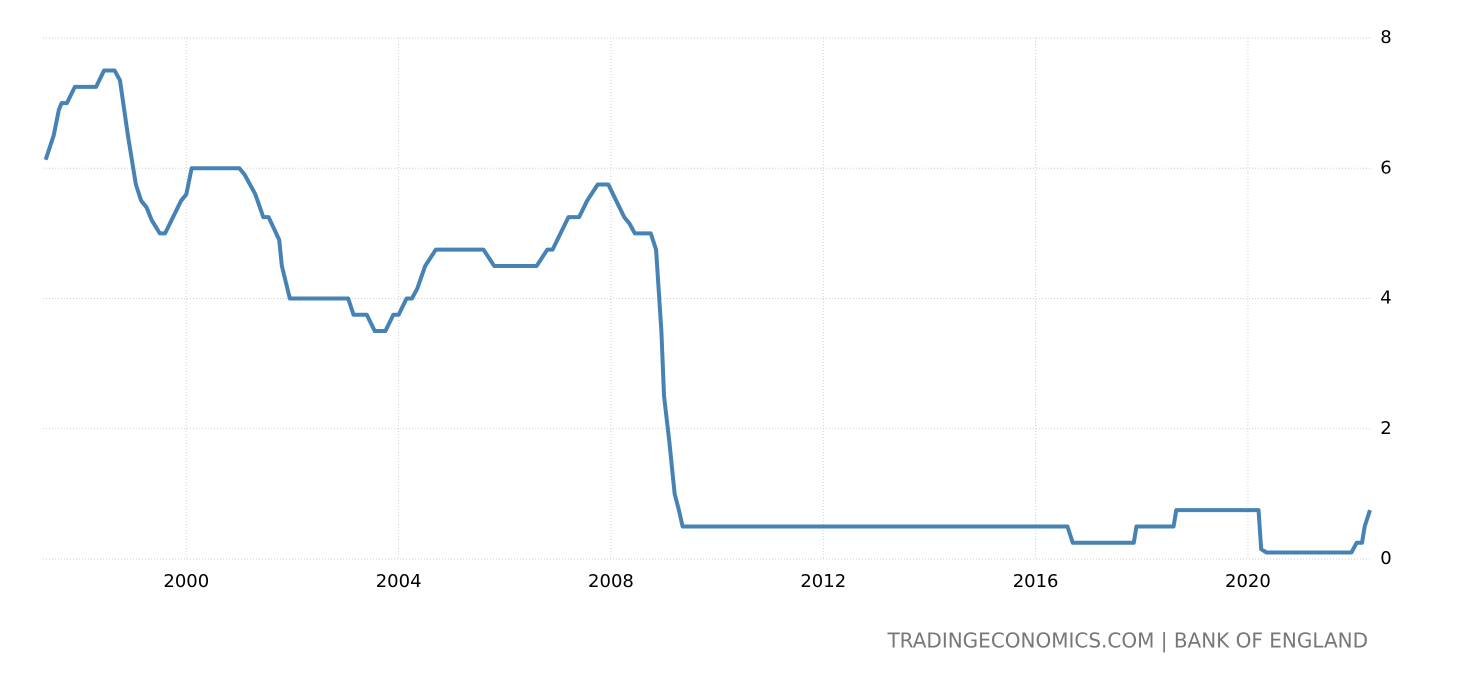 The height and width of the screenshot is (680, 1460). Describe the element at coordinates (1036, 581) in the screenshot. I see `x-tick-label: 2016` at that location.